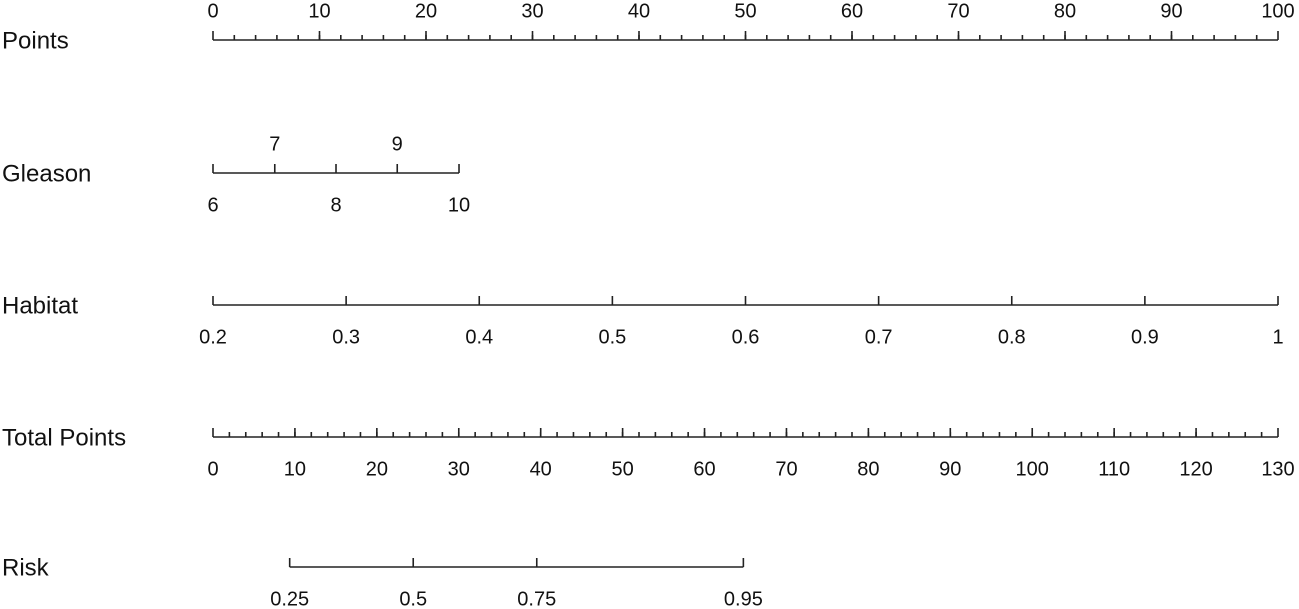  I want to click on tick-label: 0.3, so click(346, 337).